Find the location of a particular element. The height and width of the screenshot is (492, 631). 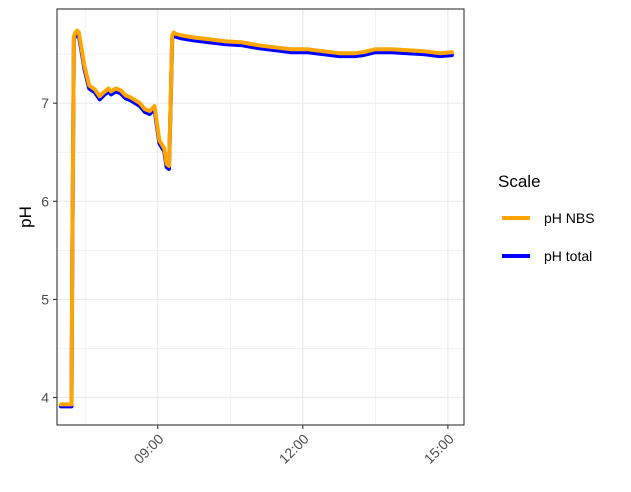

y-tick-label: 5 is located at coordinates (45, 299).